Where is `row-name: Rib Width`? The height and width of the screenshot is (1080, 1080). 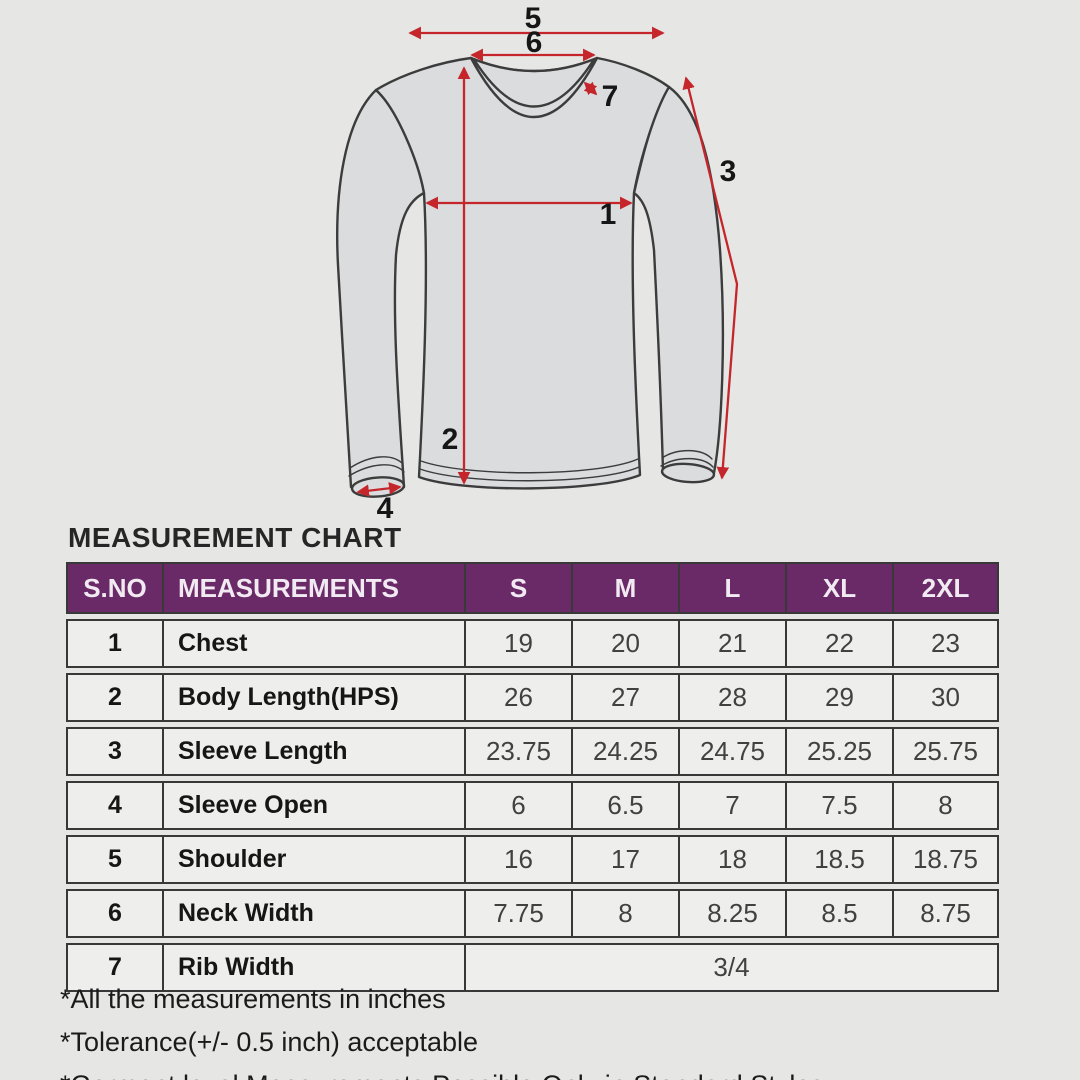 row-name: Rib Width is located at coordinates (315, 967).